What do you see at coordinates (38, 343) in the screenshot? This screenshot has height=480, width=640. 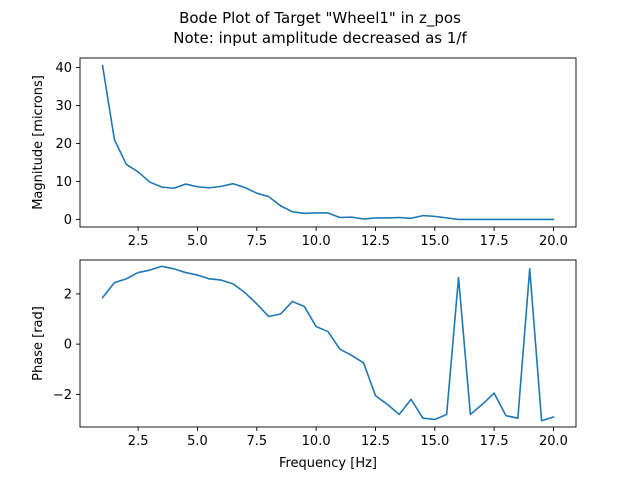 I see `phase-ylabel: Phase [rad]` at bounding box center [38, 343].